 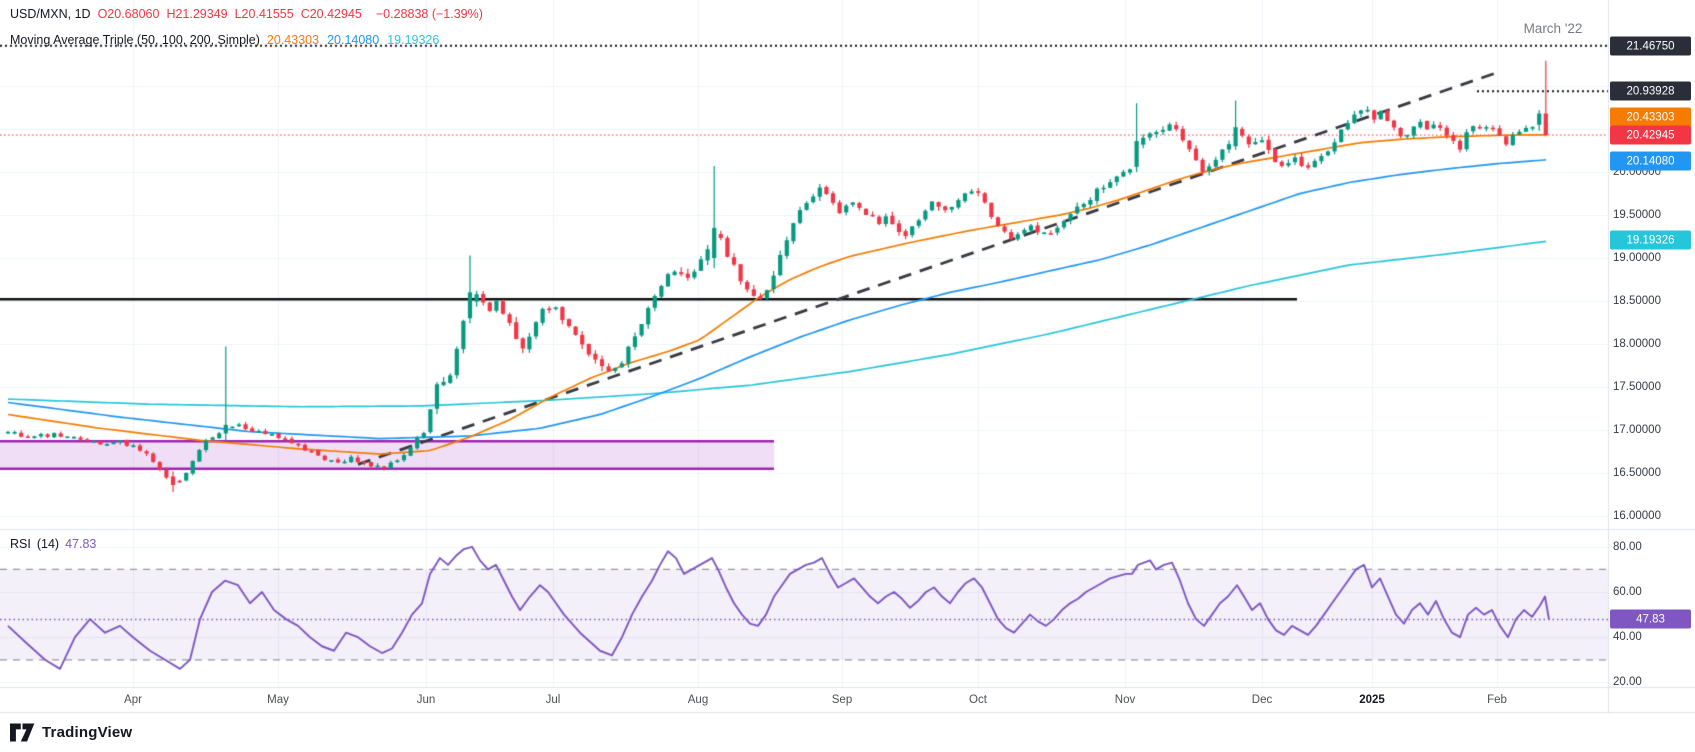 What do you see at coordinates (842, 700) in the screenshot?
I see `time-axis-label-sep: Sep` at bounding box center [842, 700].